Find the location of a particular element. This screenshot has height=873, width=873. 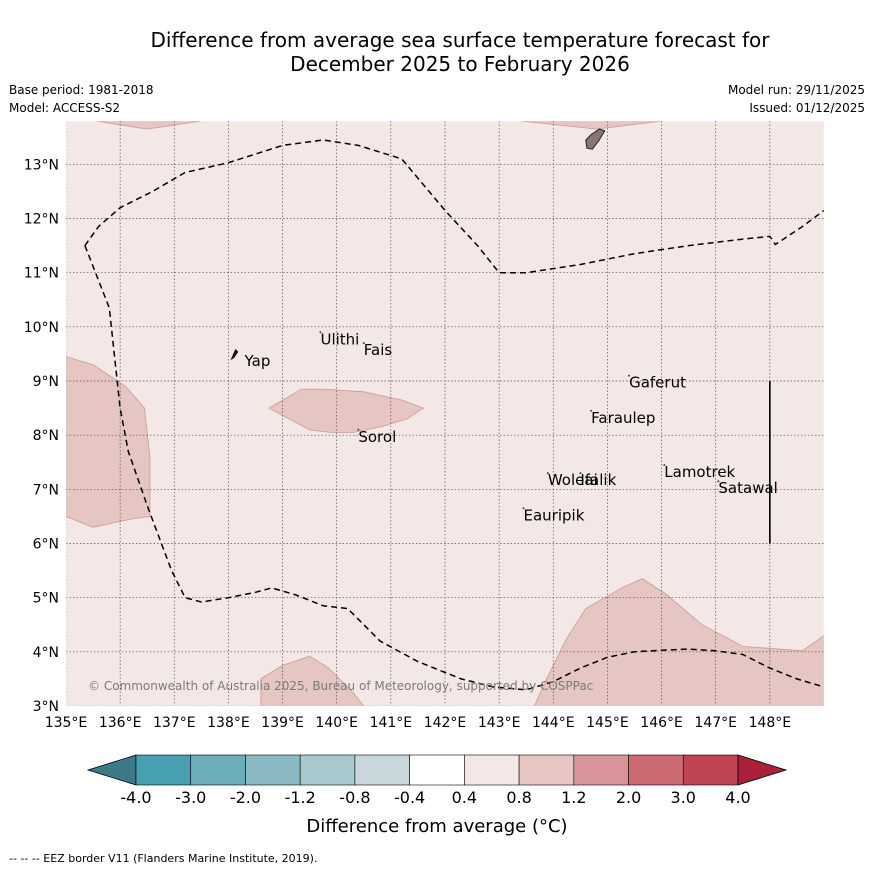

guam-island is located at coordinates (595, 139).